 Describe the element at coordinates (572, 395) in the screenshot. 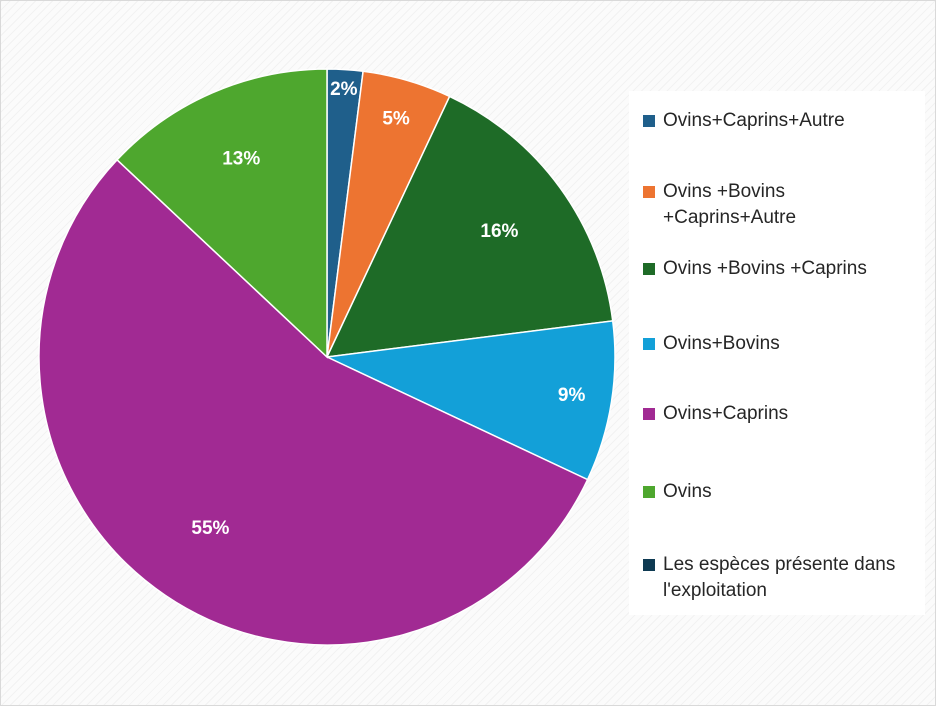

I see `slice-value-label: 9%` at that location.